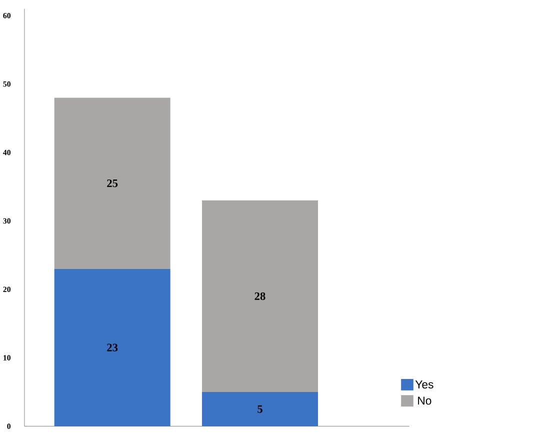  I want to click on data-label: 28, so click(260, 296).